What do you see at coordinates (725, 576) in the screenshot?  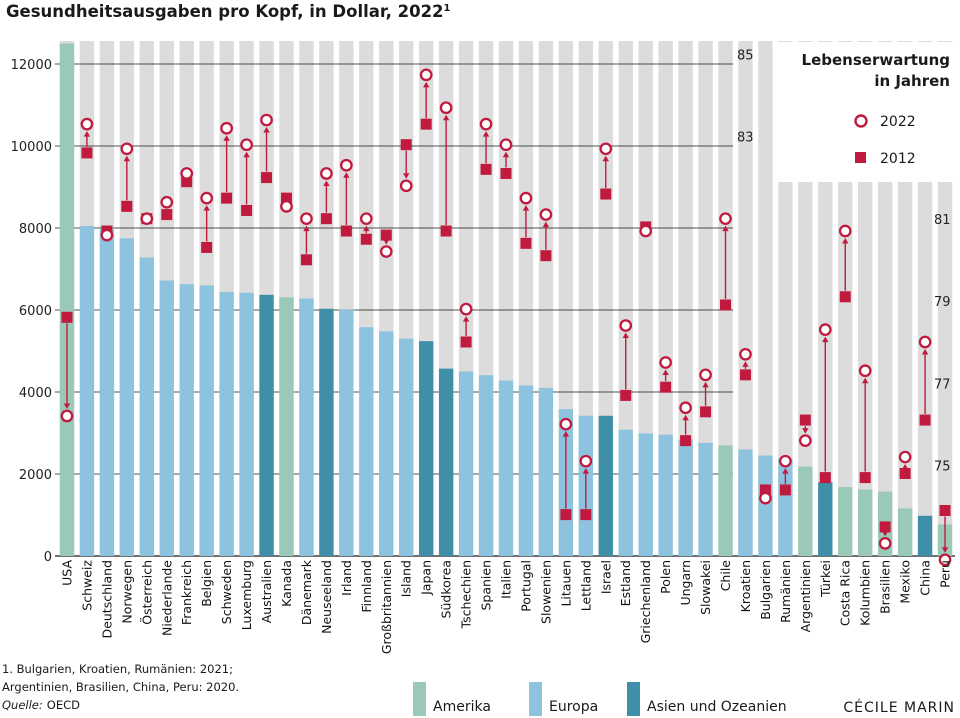 I see `category-label-Chile: Chile` at bounding box center [725, 576].